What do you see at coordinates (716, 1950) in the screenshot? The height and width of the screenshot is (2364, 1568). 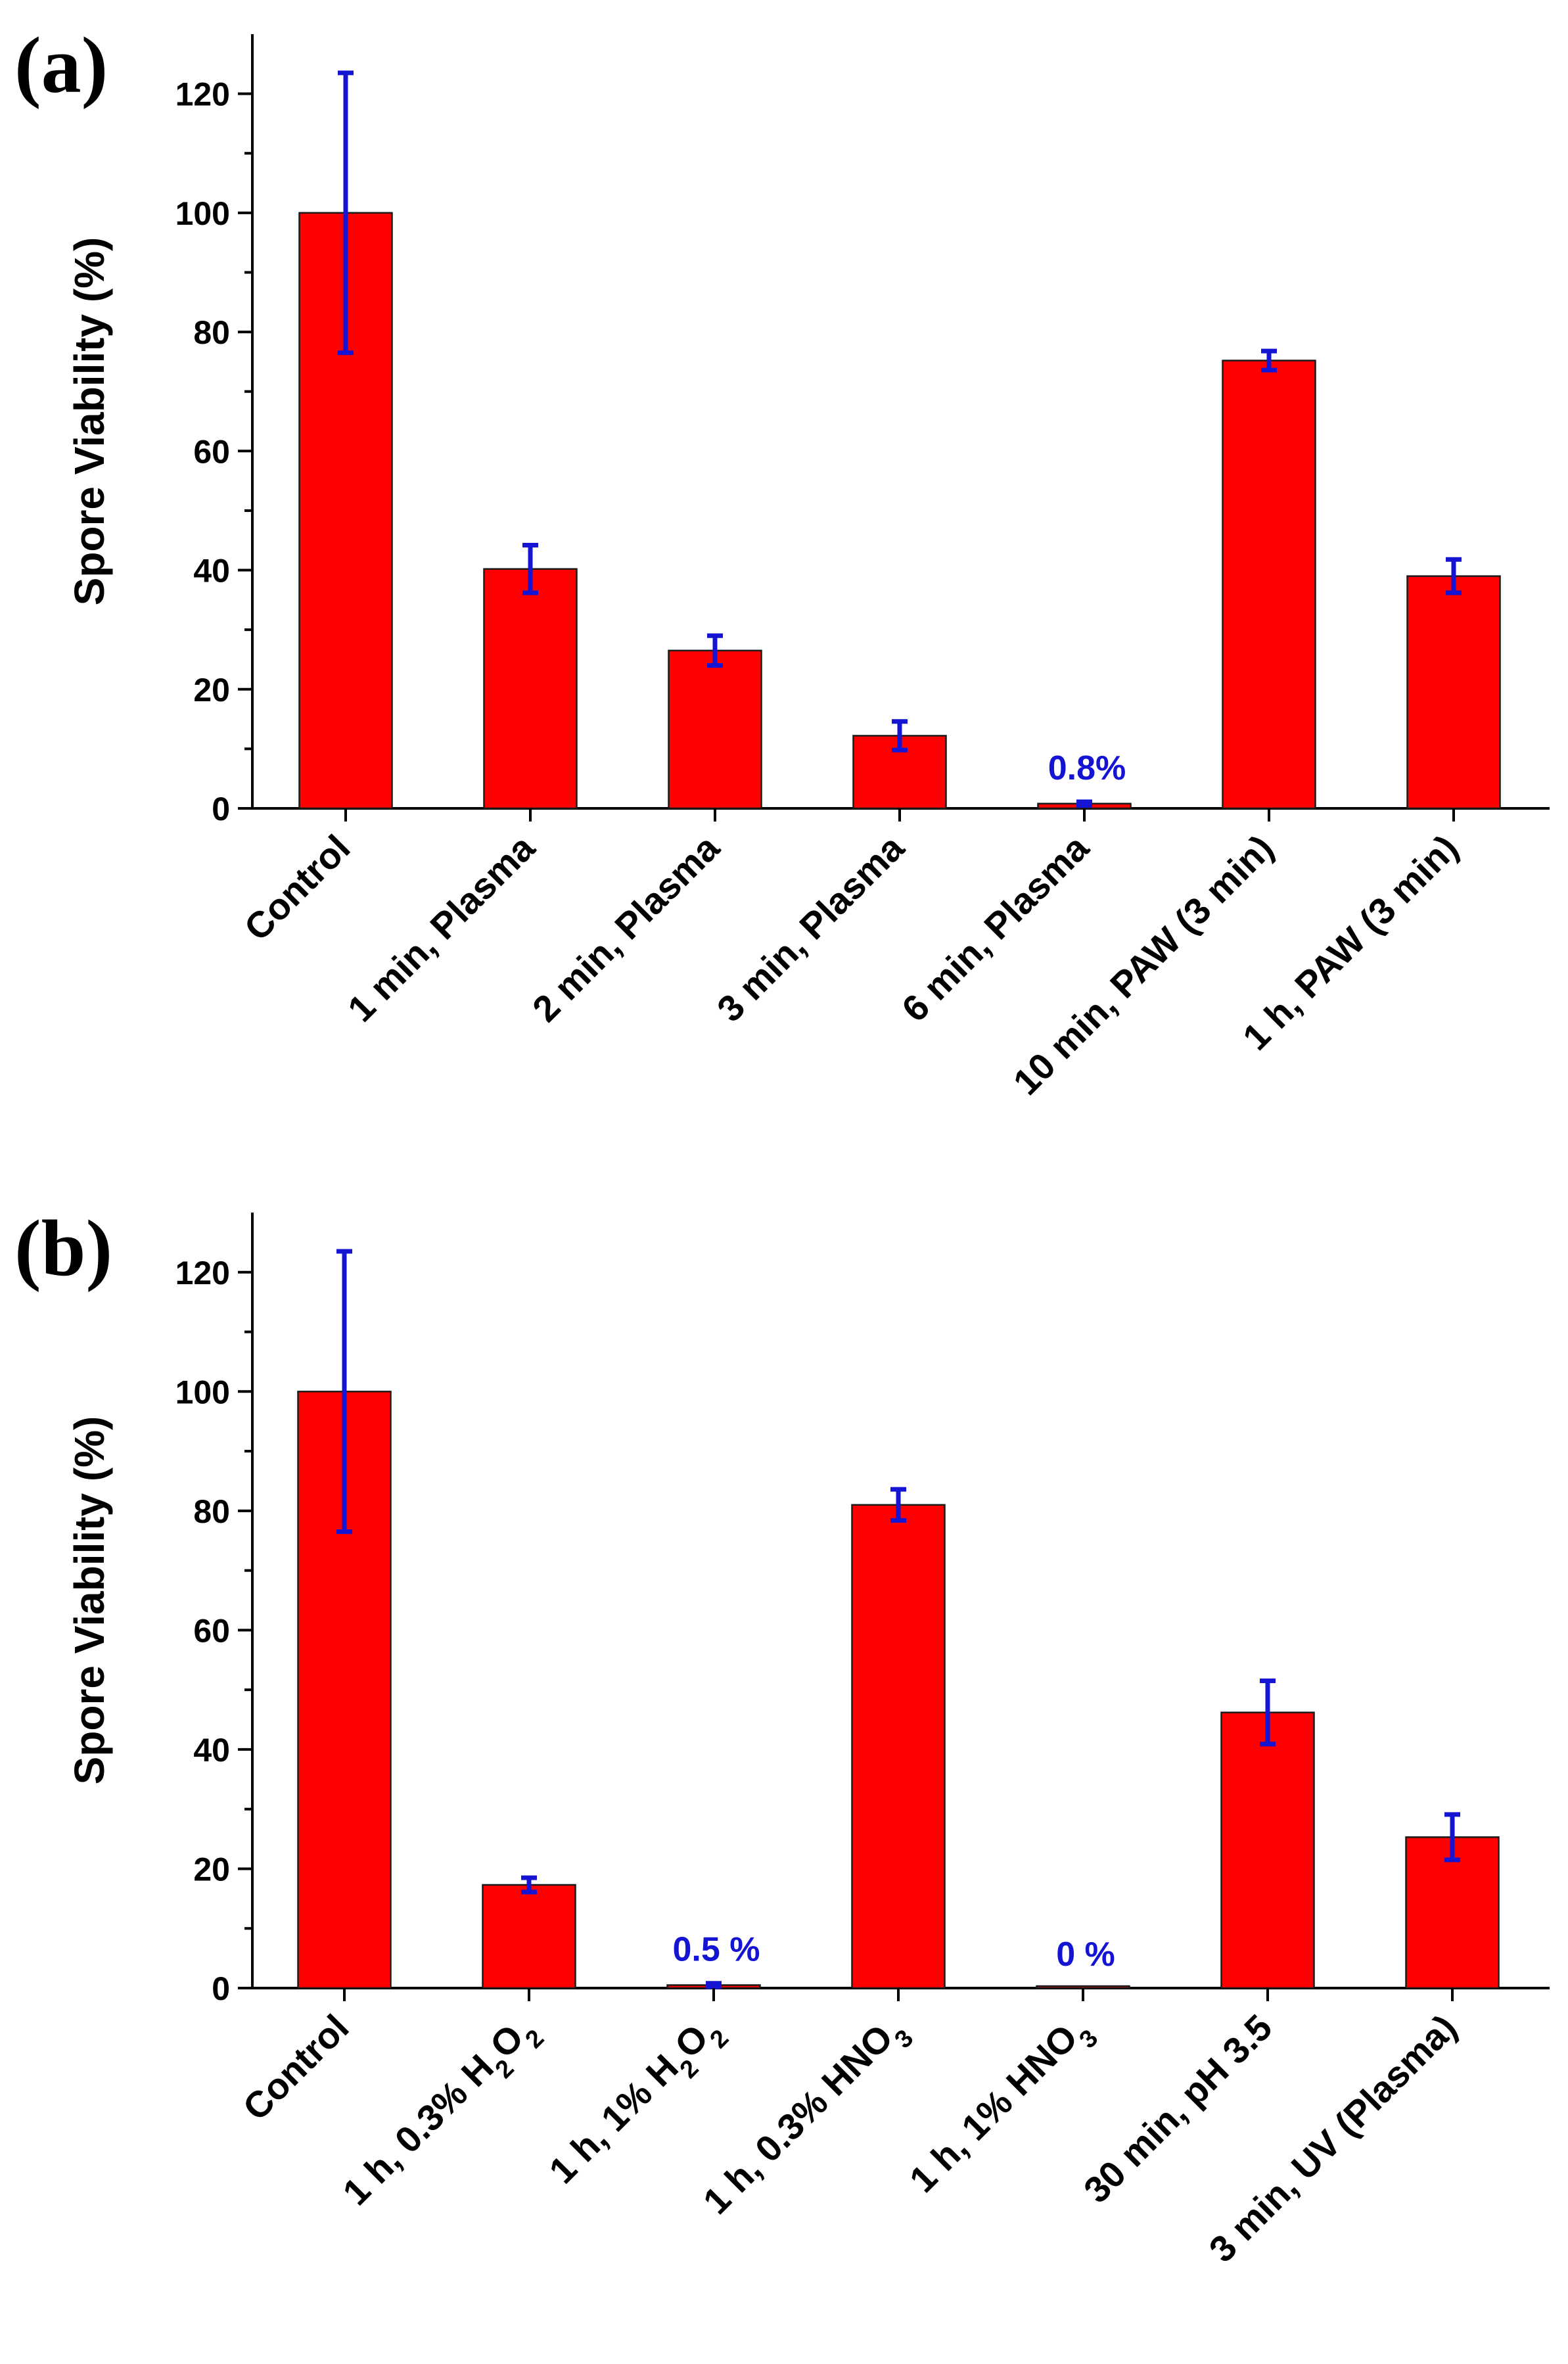 I see `data-annotation: 0.5 %` at bounding box center [716, 1950].